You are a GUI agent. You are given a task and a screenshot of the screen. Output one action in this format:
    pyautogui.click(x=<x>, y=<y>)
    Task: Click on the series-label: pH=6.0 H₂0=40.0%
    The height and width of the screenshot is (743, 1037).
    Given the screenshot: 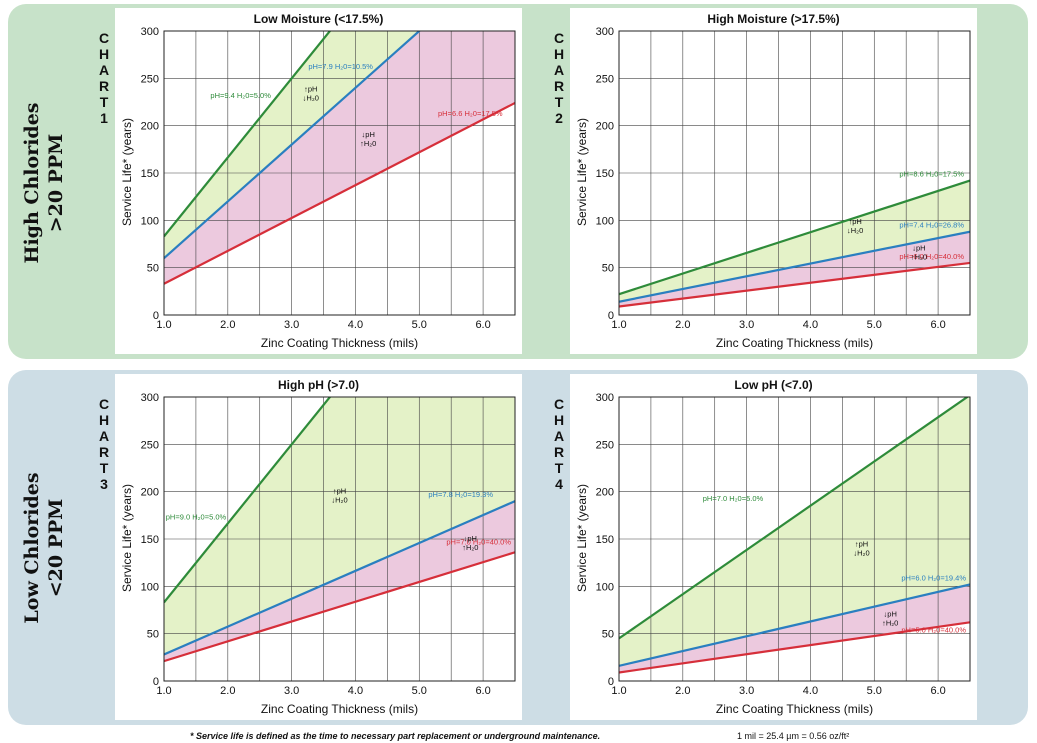 What is the action you would take?
    pyautogui.click(x=931, y=256)
    